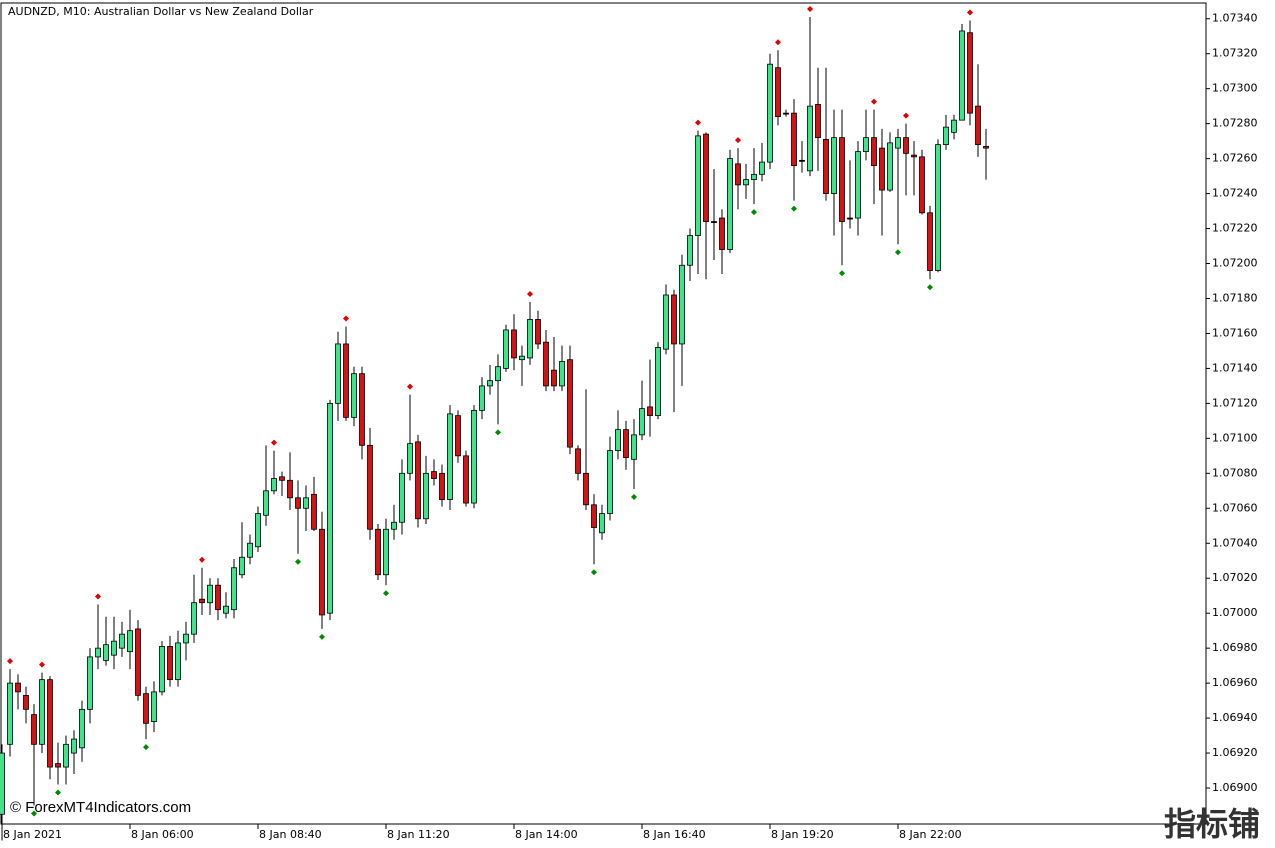 Image resolution: width=1275 pixels, height=848 pixels. Describe the element at coordinates (1235, 542) in the screenshot. I see `y-tick-label: 1.07040` at that location.